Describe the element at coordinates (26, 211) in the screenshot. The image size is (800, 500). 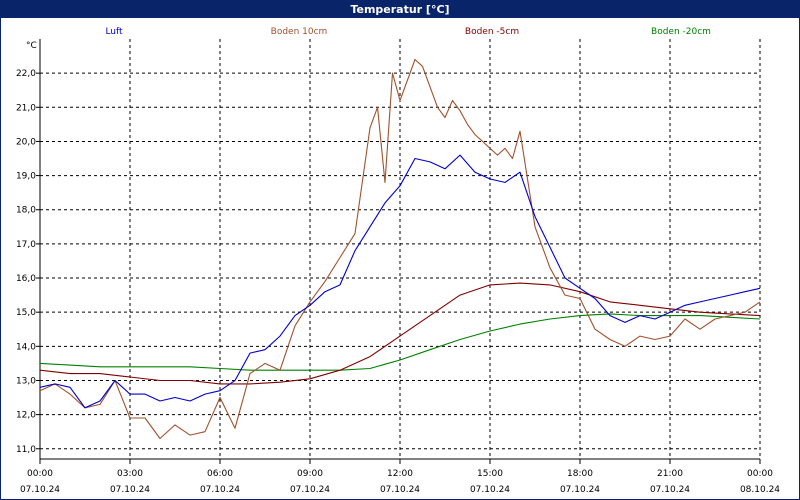
I see `y-tick-label: 18,0` at that location.